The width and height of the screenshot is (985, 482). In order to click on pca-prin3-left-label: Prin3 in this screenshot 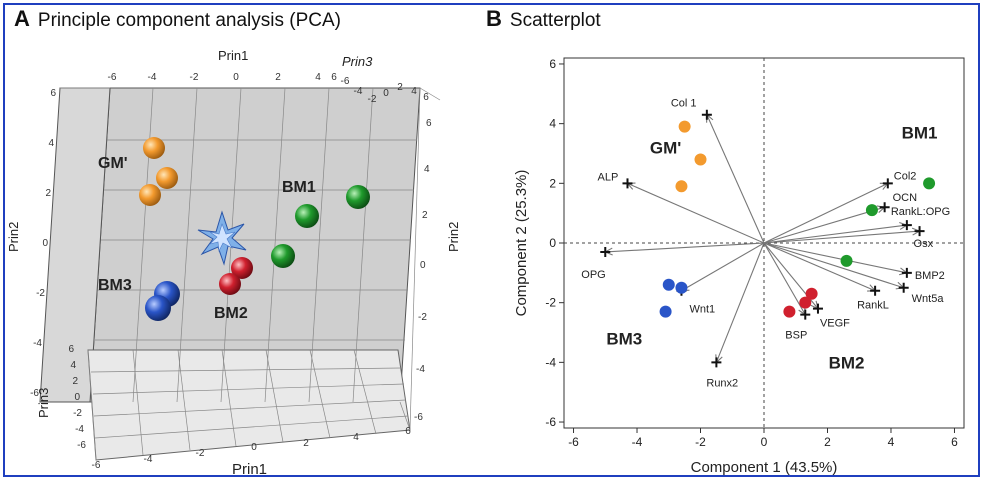, I will do `click(43, 403)`.